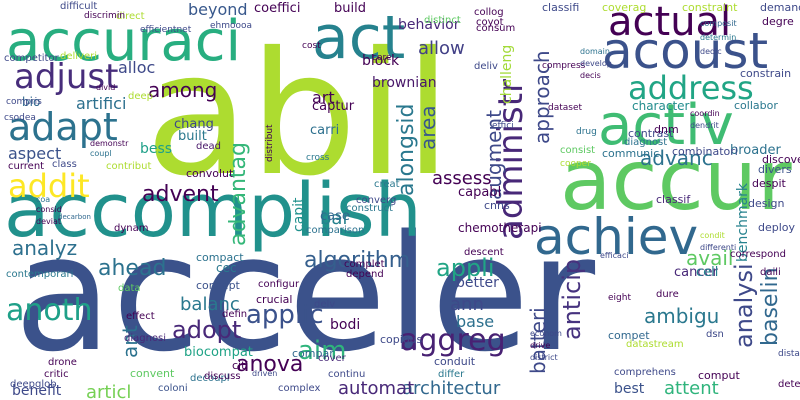 This screenshot has height=400, width=800. Describe the element at coordinates (691, 88) in the screenshot. I see `word-cloud-word: address` at that location.